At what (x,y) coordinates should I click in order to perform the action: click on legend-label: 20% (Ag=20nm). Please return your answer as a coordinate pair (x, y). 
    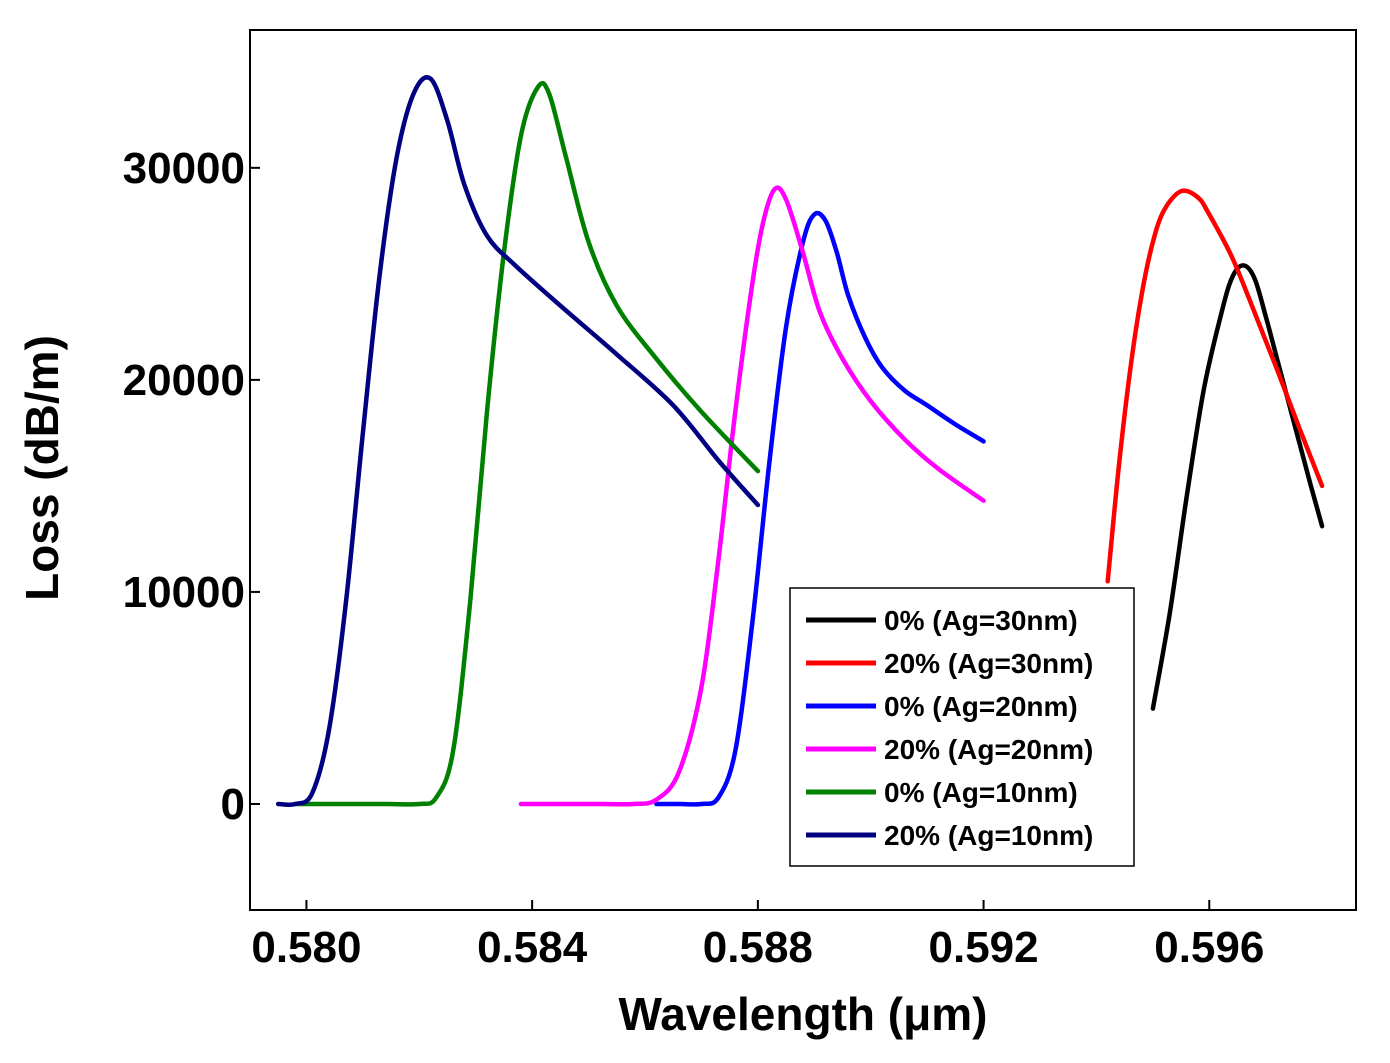
    Looking at the image, I should click on (988, 749).